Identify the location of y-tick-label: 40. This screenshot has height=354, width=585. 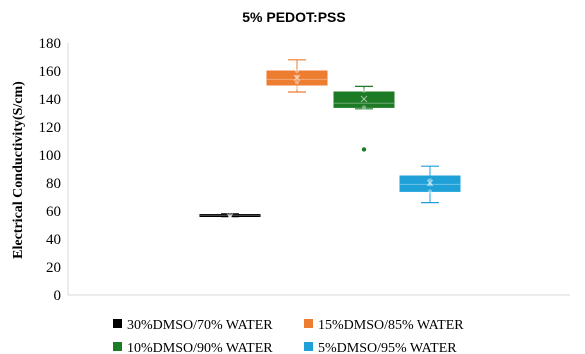
(53, 240).